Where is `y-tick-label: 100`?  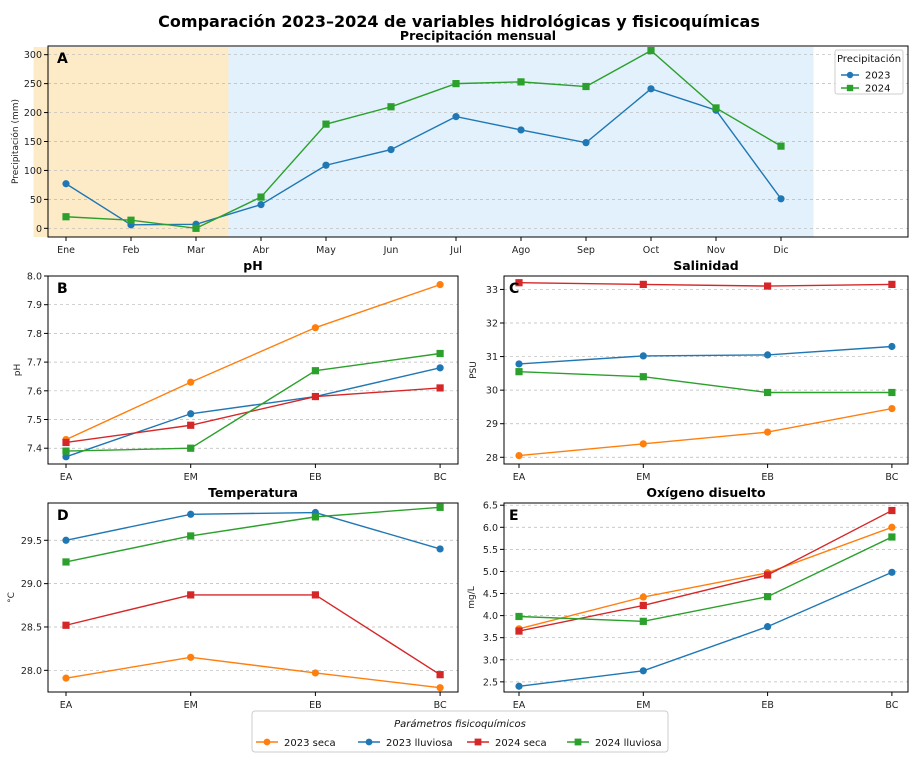 y-tick-label: 100 is located at coordinates (33, 171).